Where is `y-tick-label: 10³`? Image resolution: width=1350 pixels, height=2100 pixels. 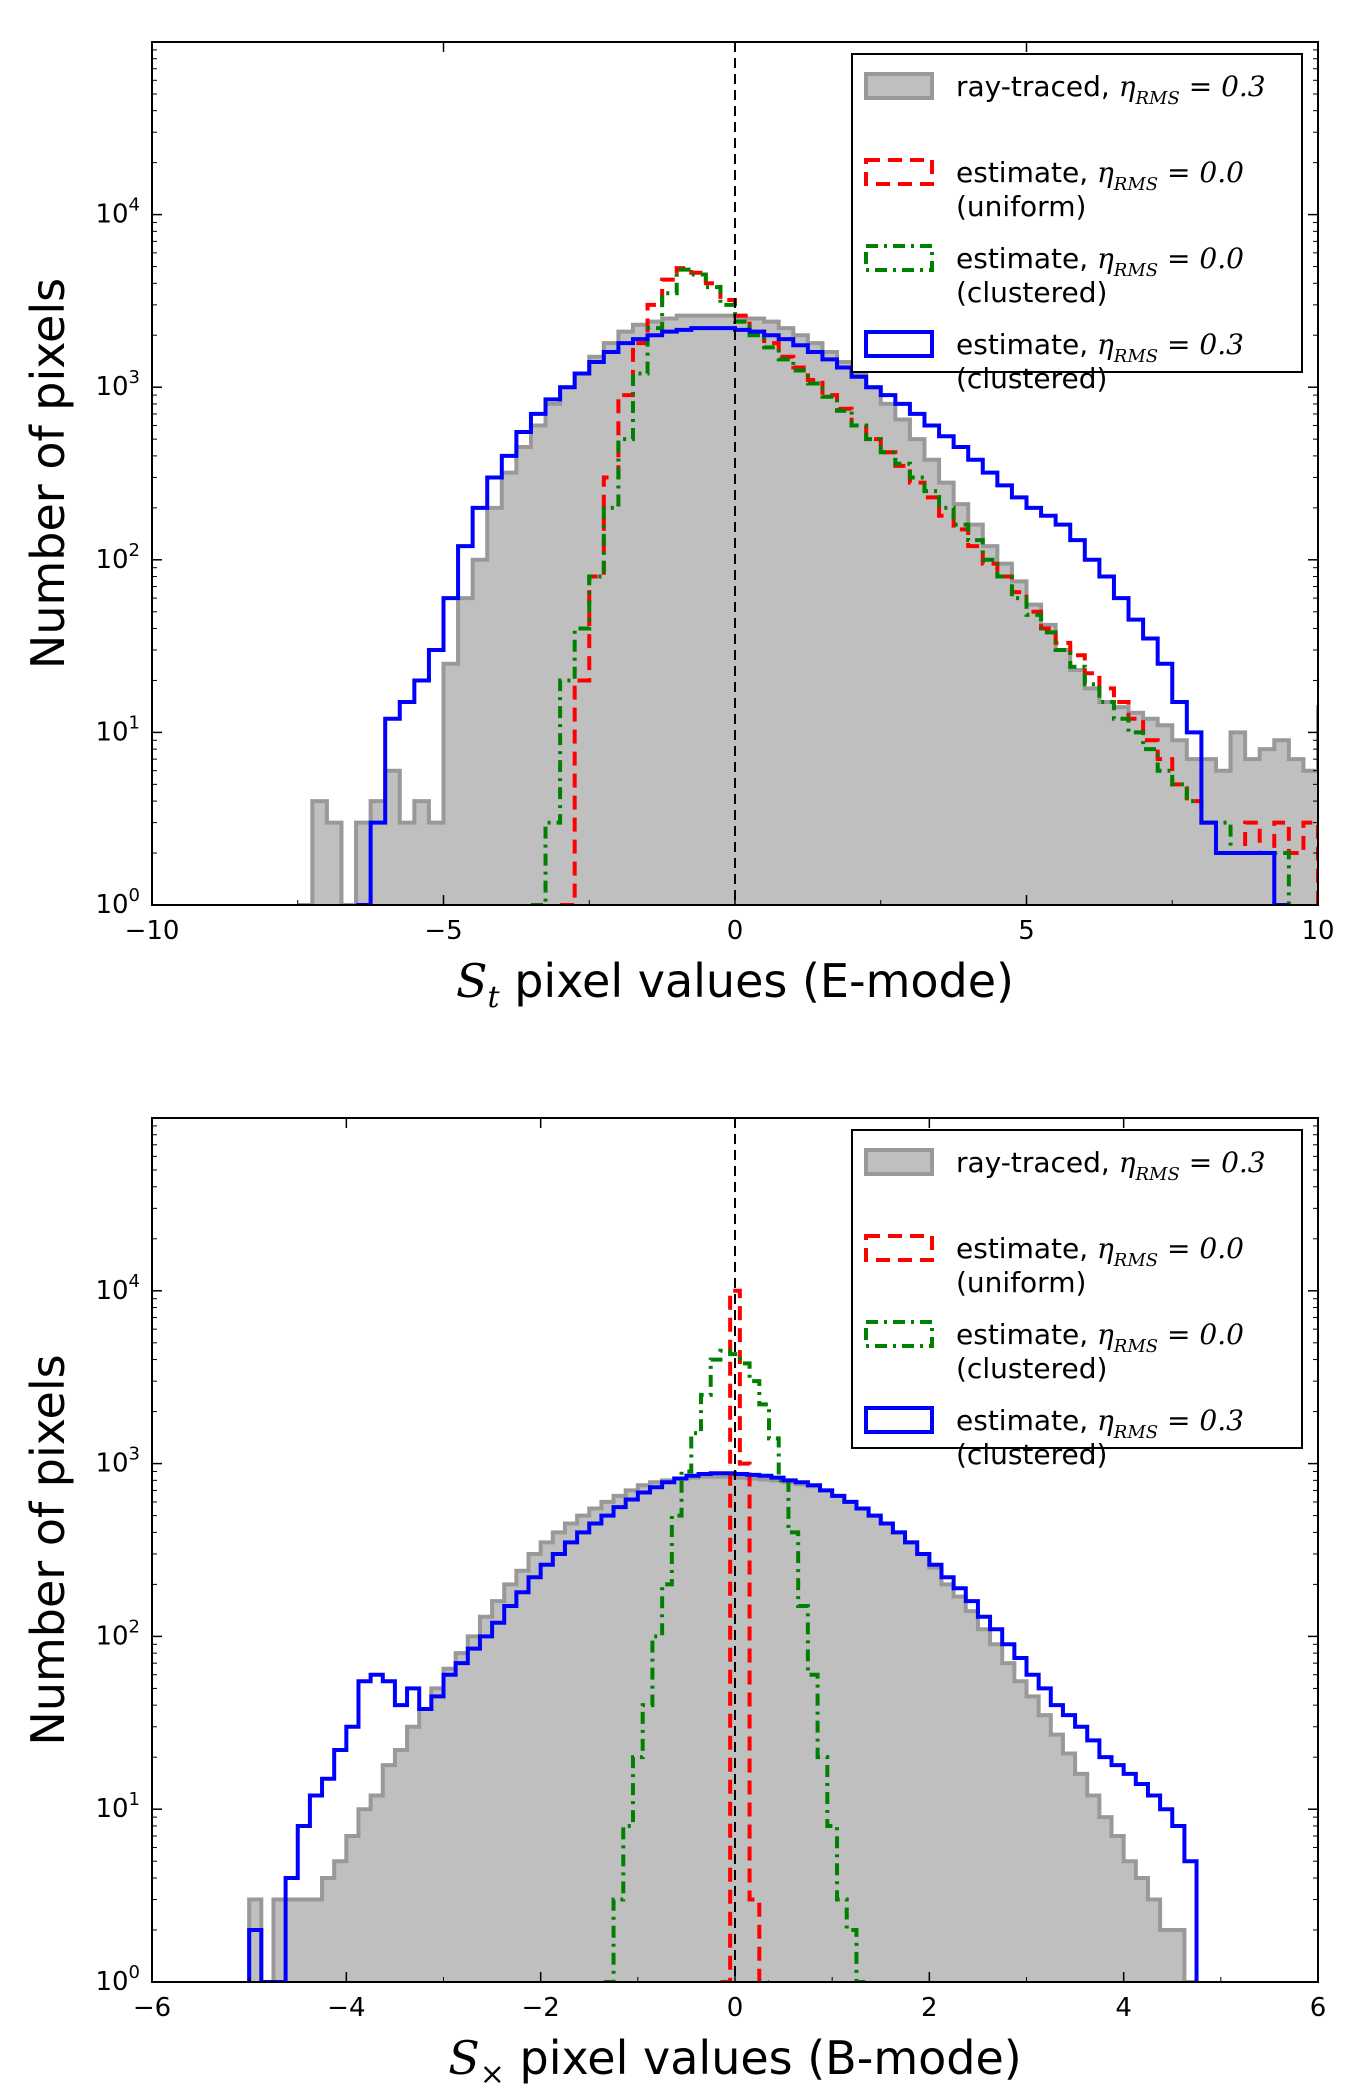
y-tick-label: 10³ is located at coordinates (117, 1461).